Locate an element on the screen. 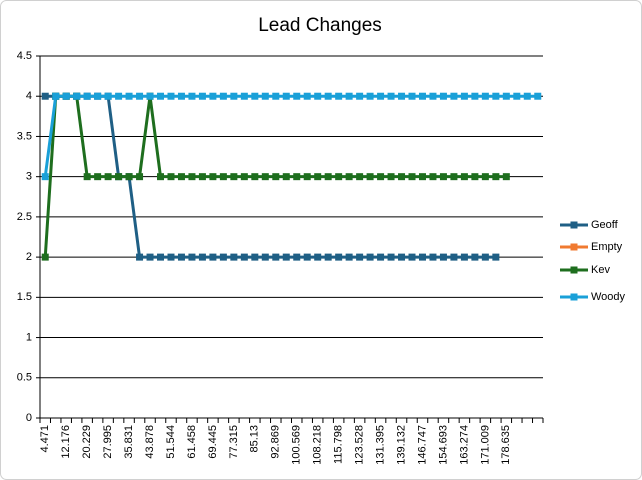 The width and height of the screenshot is (642, 480). legend-label: Kev is located at coordinates (600, 270).